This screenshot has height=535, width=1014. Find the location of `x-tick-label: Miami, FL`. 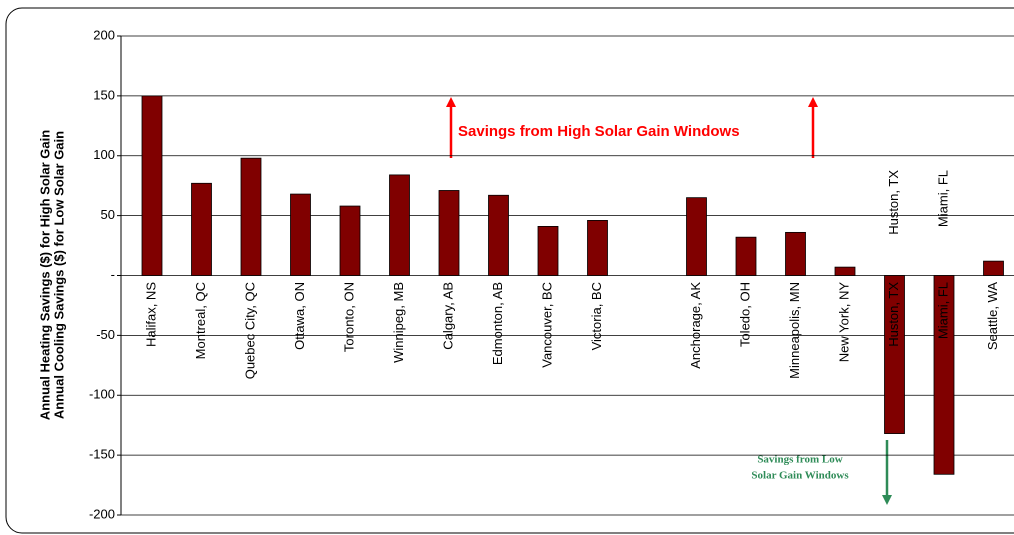

x-tick-label: Miami, FL is located at coordinates (942, 310).